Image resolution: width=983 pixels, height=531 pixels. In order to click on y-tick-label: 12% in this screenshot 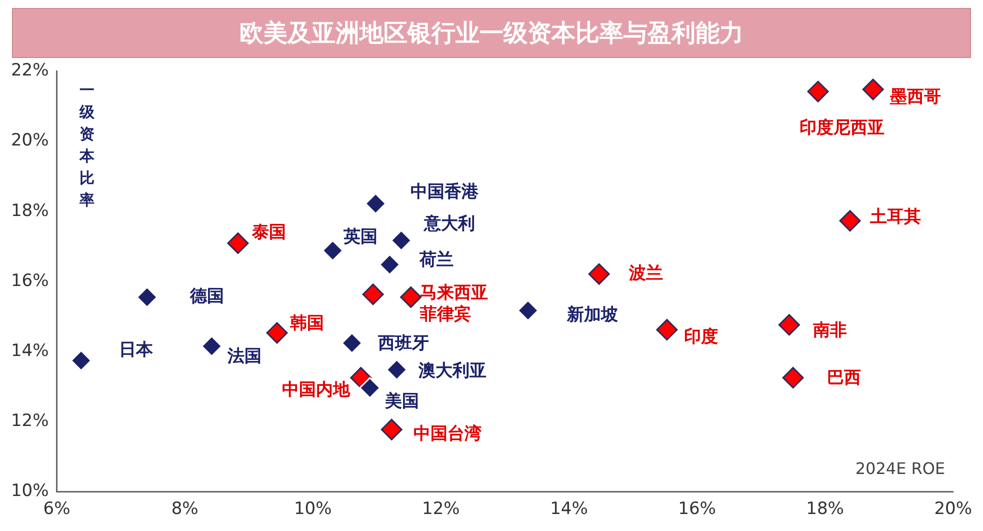, I will do `click(29, 420)`.